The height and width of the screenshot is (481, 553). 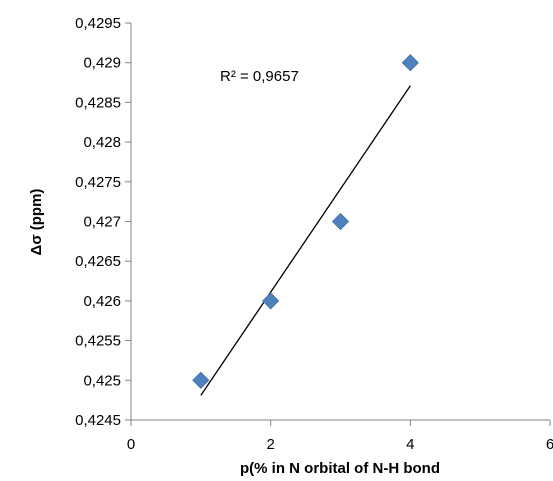 I want to click on y-tick-label: 0,4275, so click(x=98, y=182).